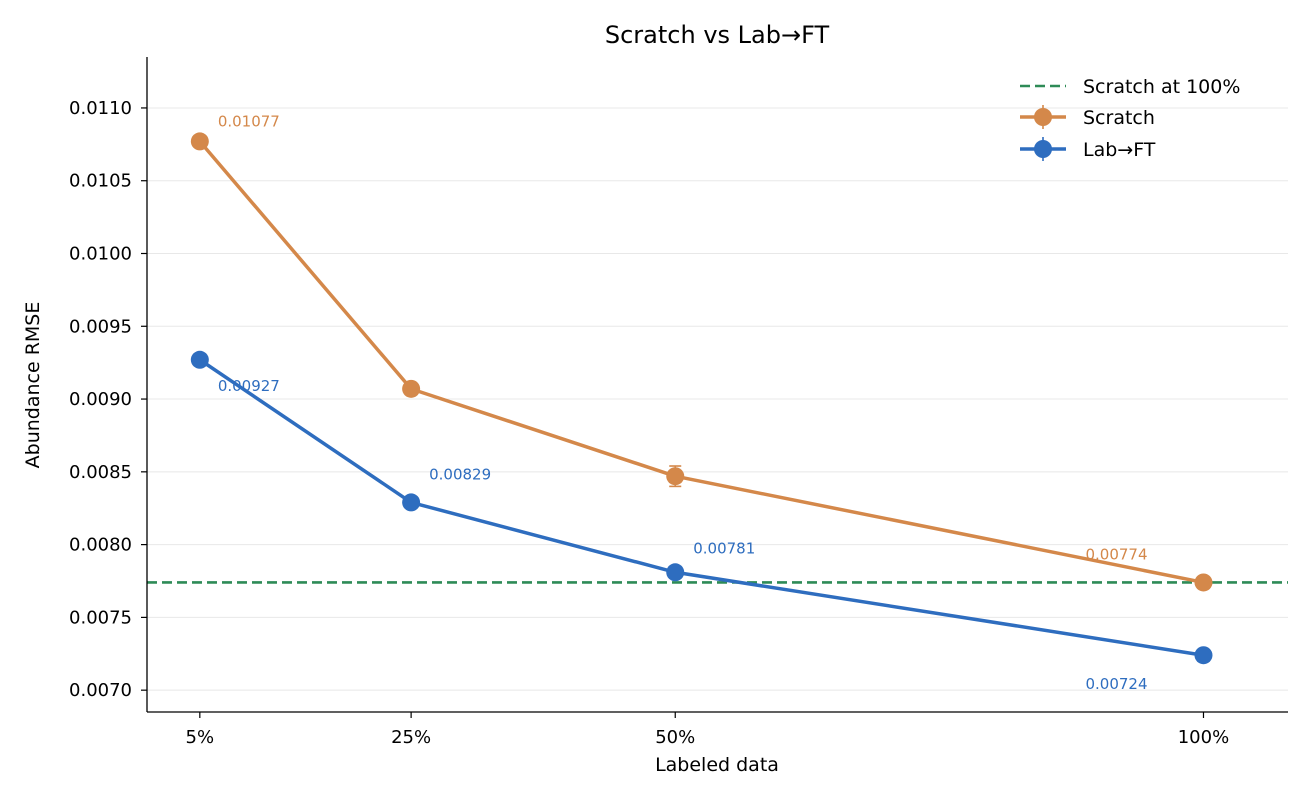 The width and height of the screenshot is (1312, 800). Describe the element at coordinates (1116, 684) in the screenshot. I see `data-label: 0.00724` at that location.